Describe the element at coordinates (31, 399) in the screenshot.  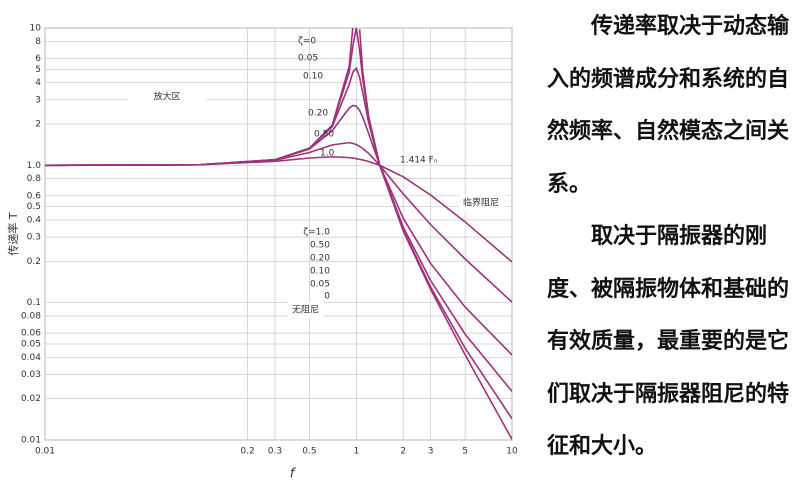
I see `y-tick-label: 0.02` at that location.